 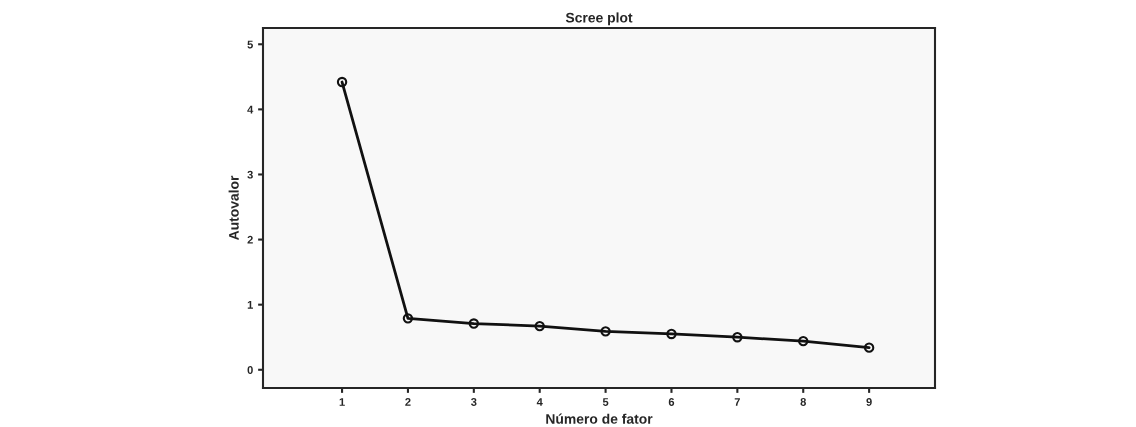 What do you see at coordinates (605, 402) in the screenshot?
I see `x-tick-label: 5` at bounding box center [605, 402].